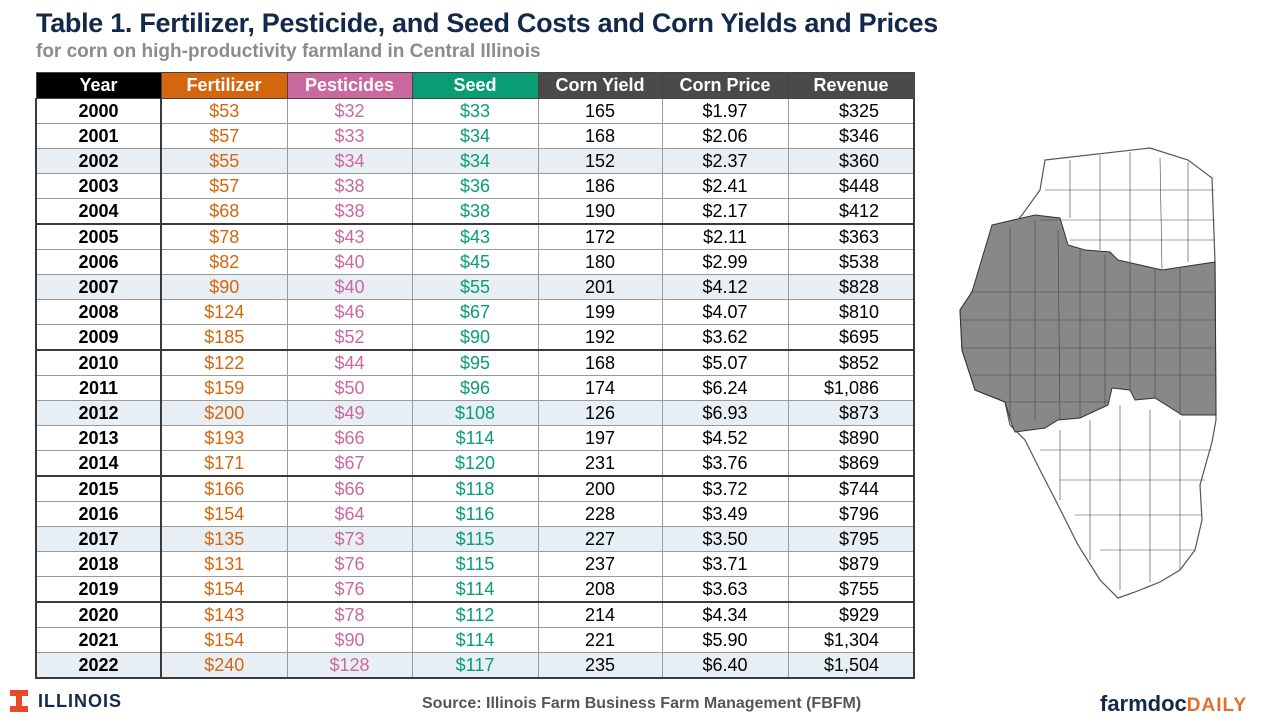 The height and width of the screenshot is (720, 1280). Describe the element at coordinates (725, 85) in the screenshot. I see `header-corn-price: Corn Price` at that location.